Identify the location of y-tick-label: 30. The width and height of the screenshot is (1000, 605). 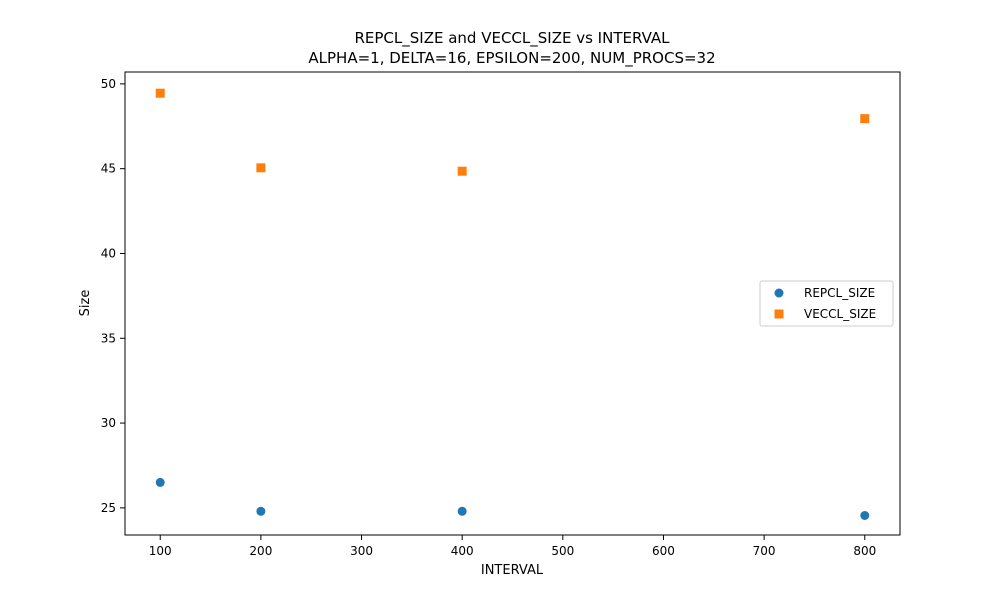
(108, 423).